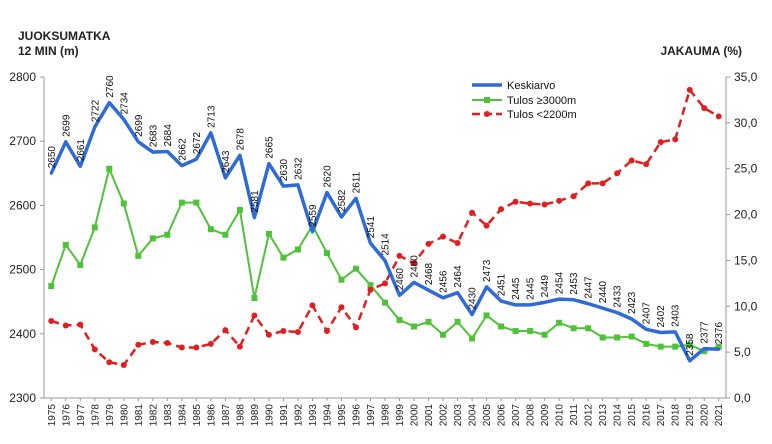 Image resolution: width=772 pixels, height=444 pixels. Describe the element at coordinates (589, 287) in the screenshot. I see `data-label-keskiarvo: 2447` at that location.